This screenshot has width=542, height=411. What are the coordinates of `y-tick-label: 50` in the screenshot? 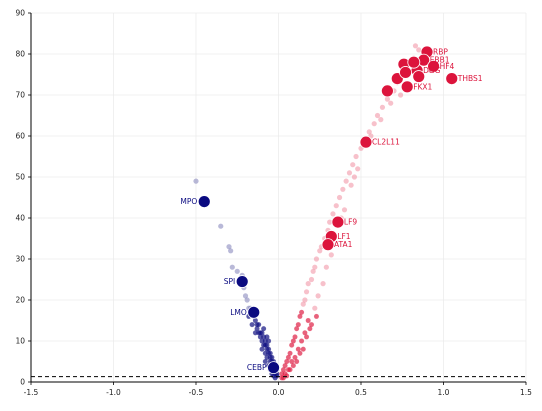 It's located at (20, 177).